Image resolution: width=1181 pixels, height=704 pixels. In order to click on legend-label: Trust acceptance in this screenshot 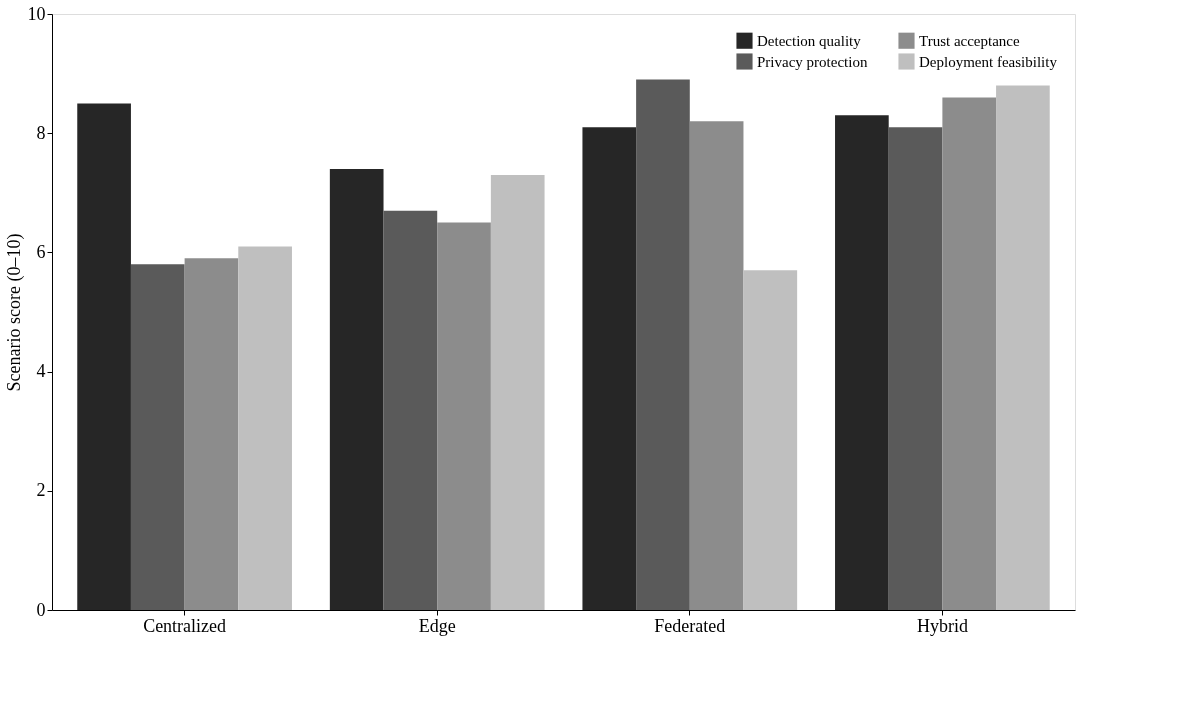, I will do `click(969, 40)`.